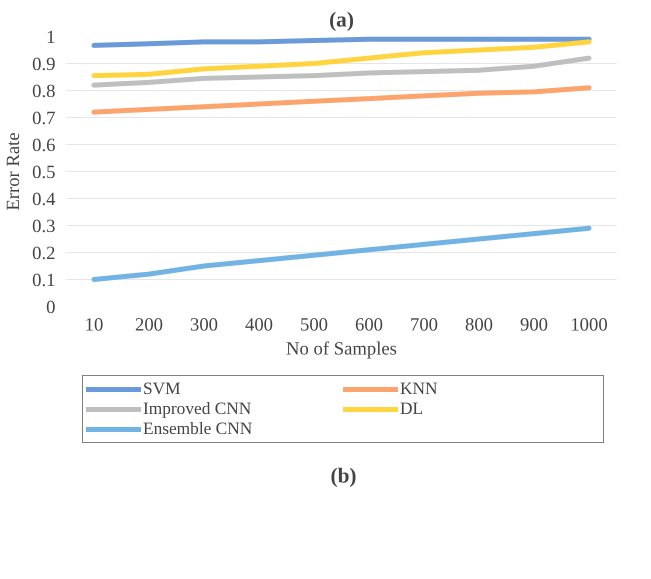  Describe the element at coordinates (341, 349) in the screenshot. I see `x-axis-title: No of Samples` at that location.